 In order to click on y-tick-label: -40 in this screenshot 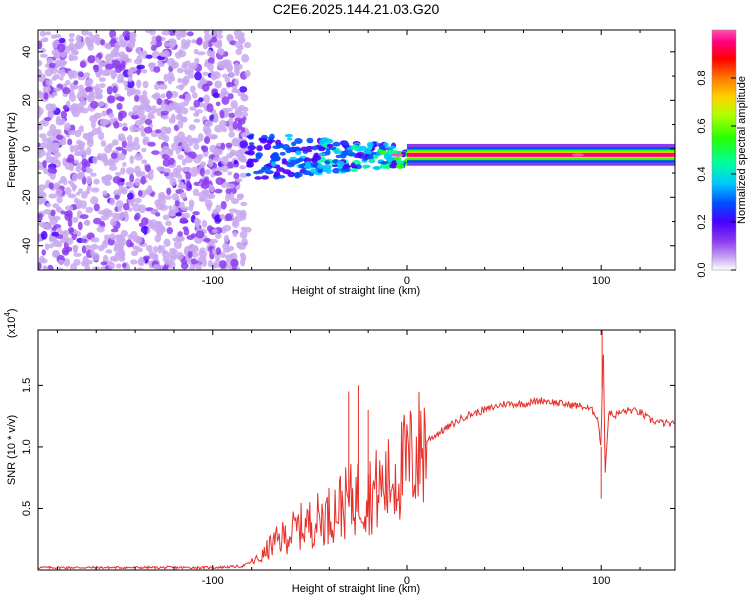, I will do `click(27, 246)`.